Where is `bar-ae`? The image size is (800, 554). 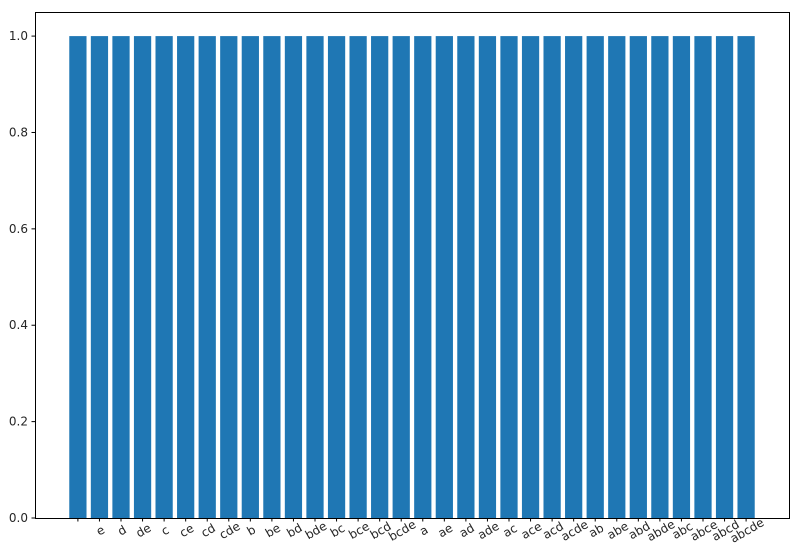
bar-ae is located at coordinates (444, 277).